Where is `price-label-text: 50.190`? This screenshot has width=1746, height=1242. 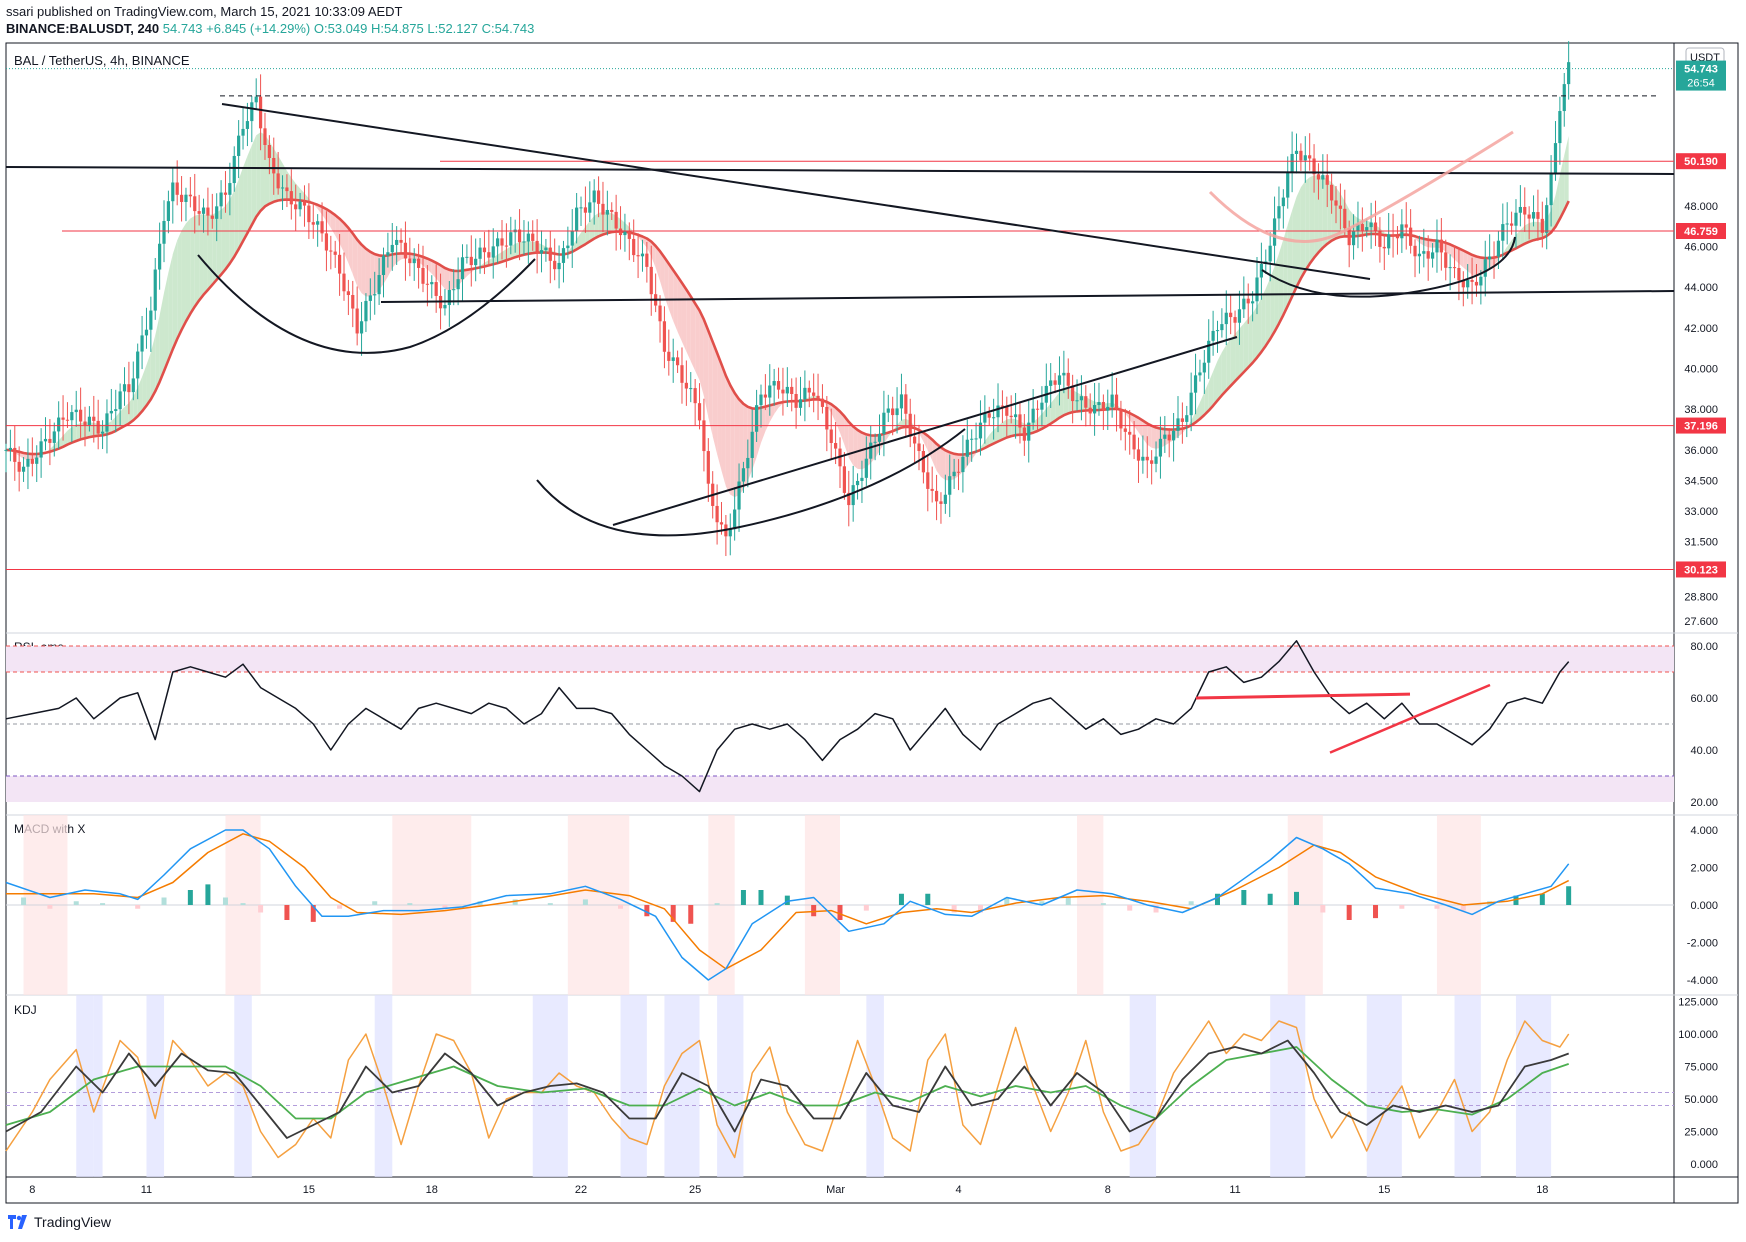 price-label-text: 50.190 is located at coordinates (1701, 162).